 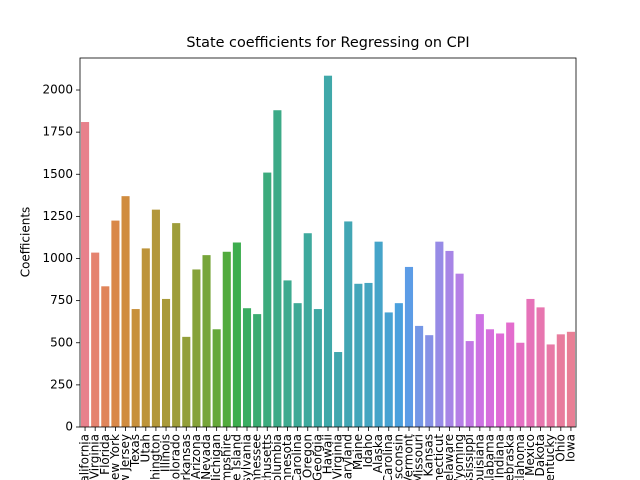 What do you see at coordinates (570, 448) in the screenshot?
I see `x-tick-label: Iowa` at bounding box center [570, 448].